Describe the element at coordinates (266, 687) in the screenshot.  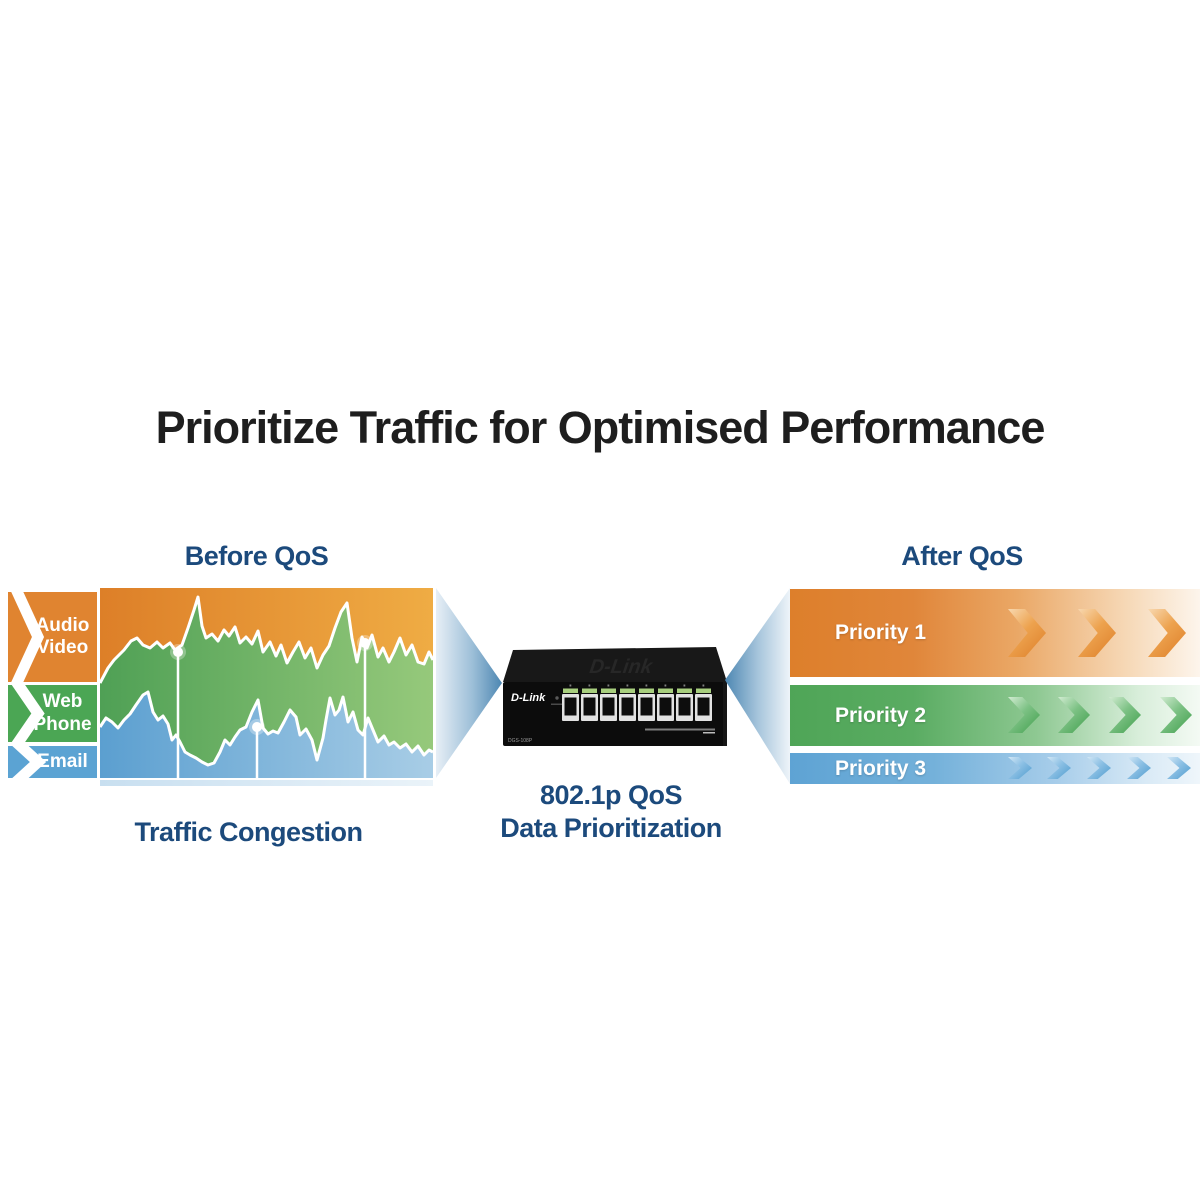
I see `congestion-area-chart` at that location.